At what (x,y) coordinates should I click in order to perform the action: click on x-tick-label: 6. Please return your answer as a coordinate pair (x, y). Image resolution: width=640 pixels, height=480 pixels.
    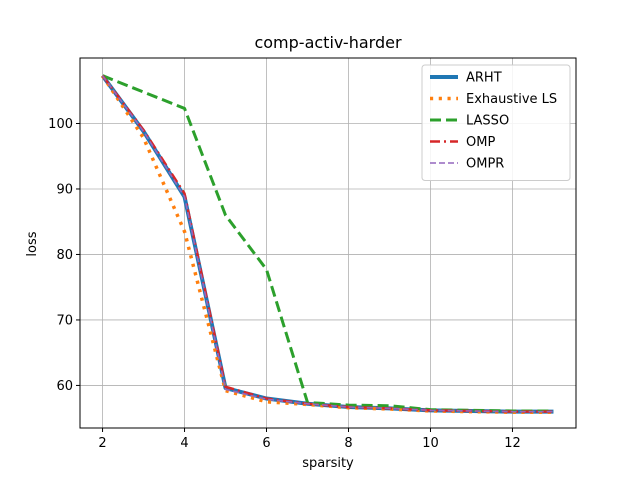
    Looking at the image, I should click on (266, 443).